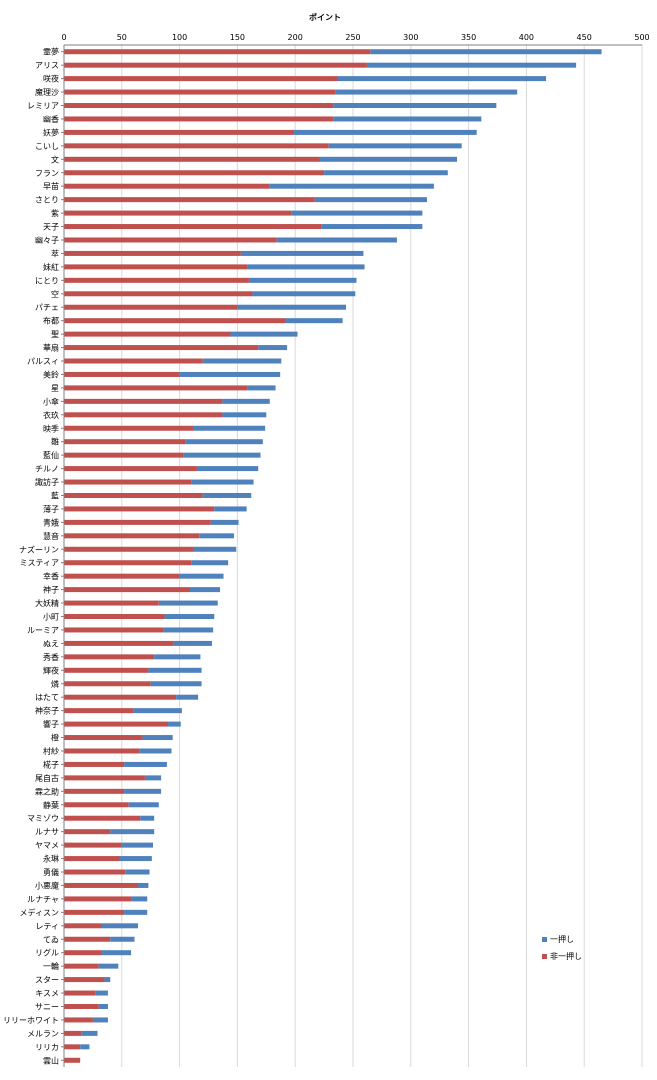 Image resolution: width=657 pixels, height=1080 pixels. Describe the element at coordinates (51, 79) in the screenshot. I see `category-label: 咲夜` at that location.